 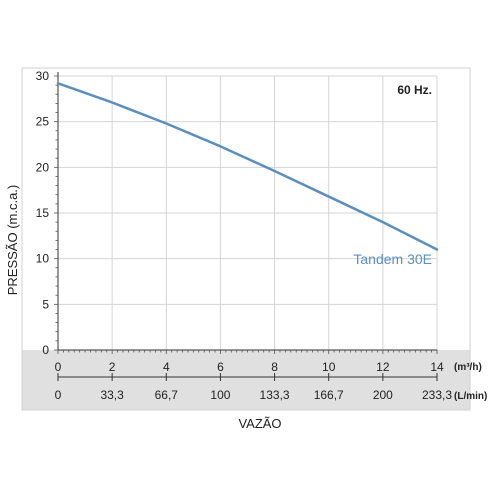 What do you see at coordinates (43, 167) in the screenshot?
I see `y-tick-label: 20` at bounding box center [43, 167].